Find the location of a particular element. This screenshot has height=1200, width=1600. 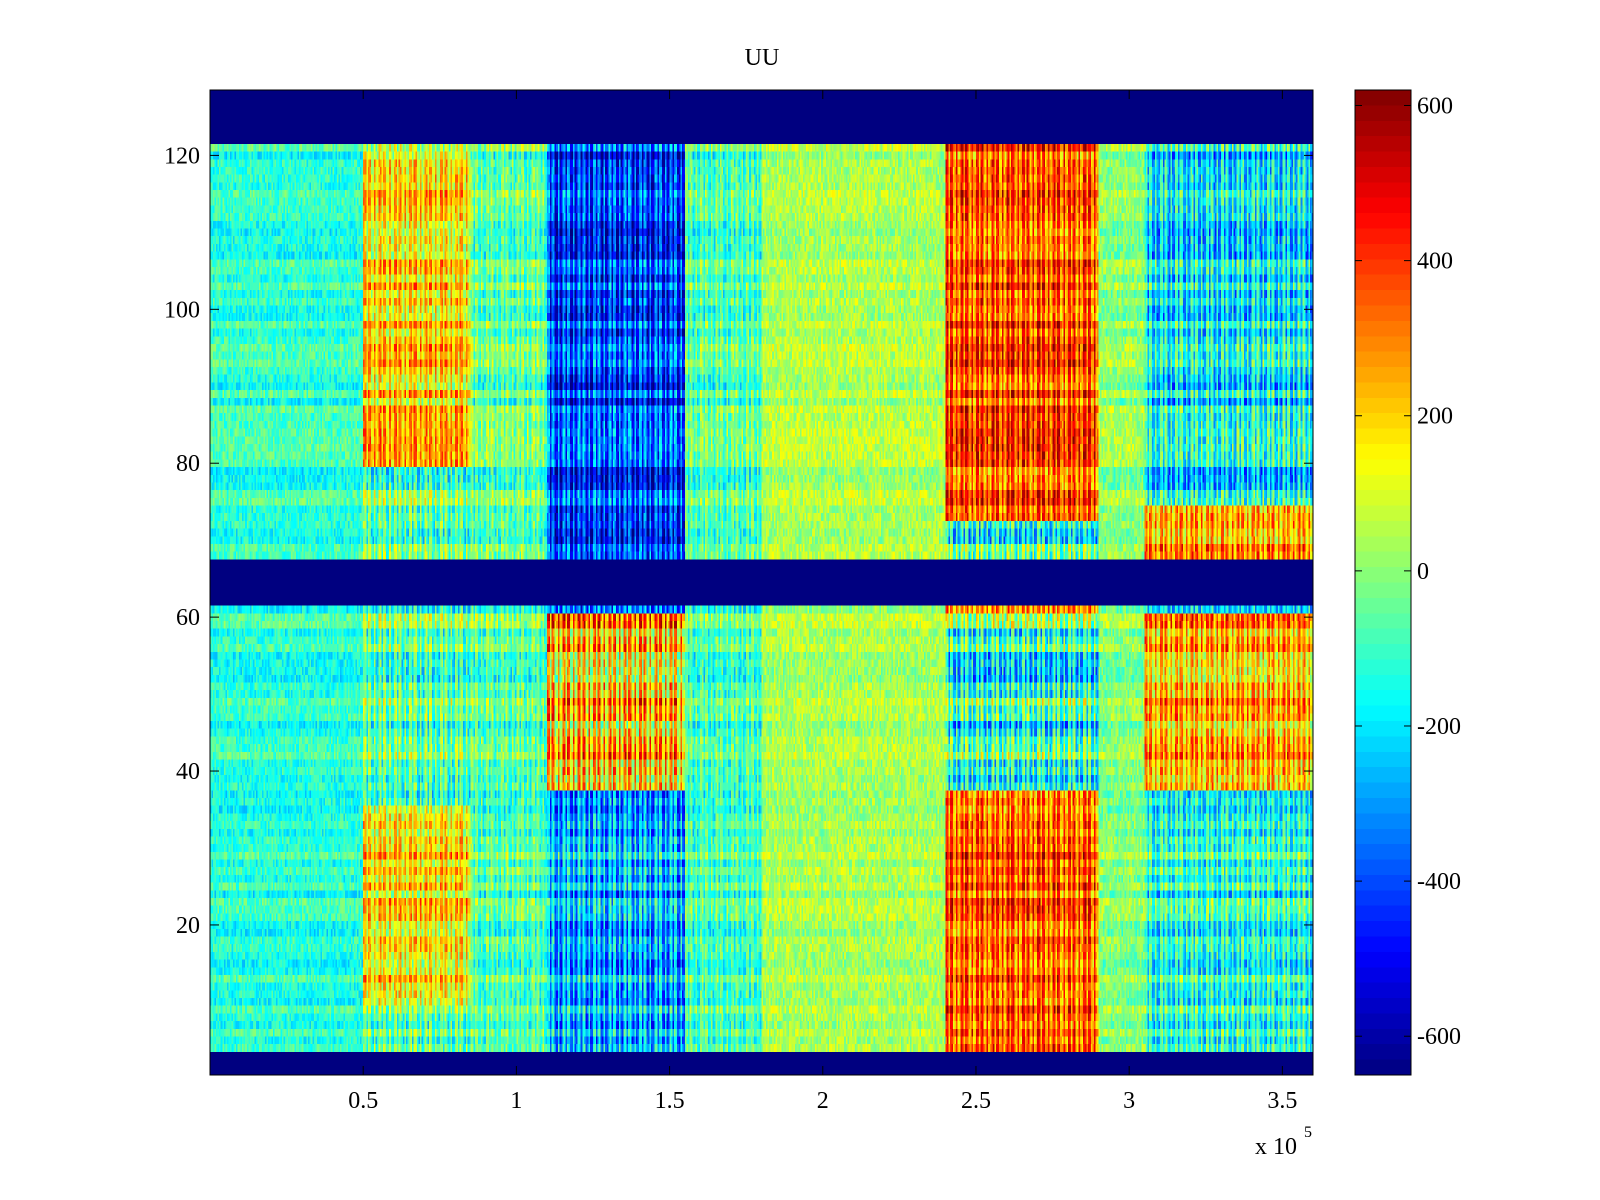

y-tick-label: 20 is located at coordinates (188, 926).